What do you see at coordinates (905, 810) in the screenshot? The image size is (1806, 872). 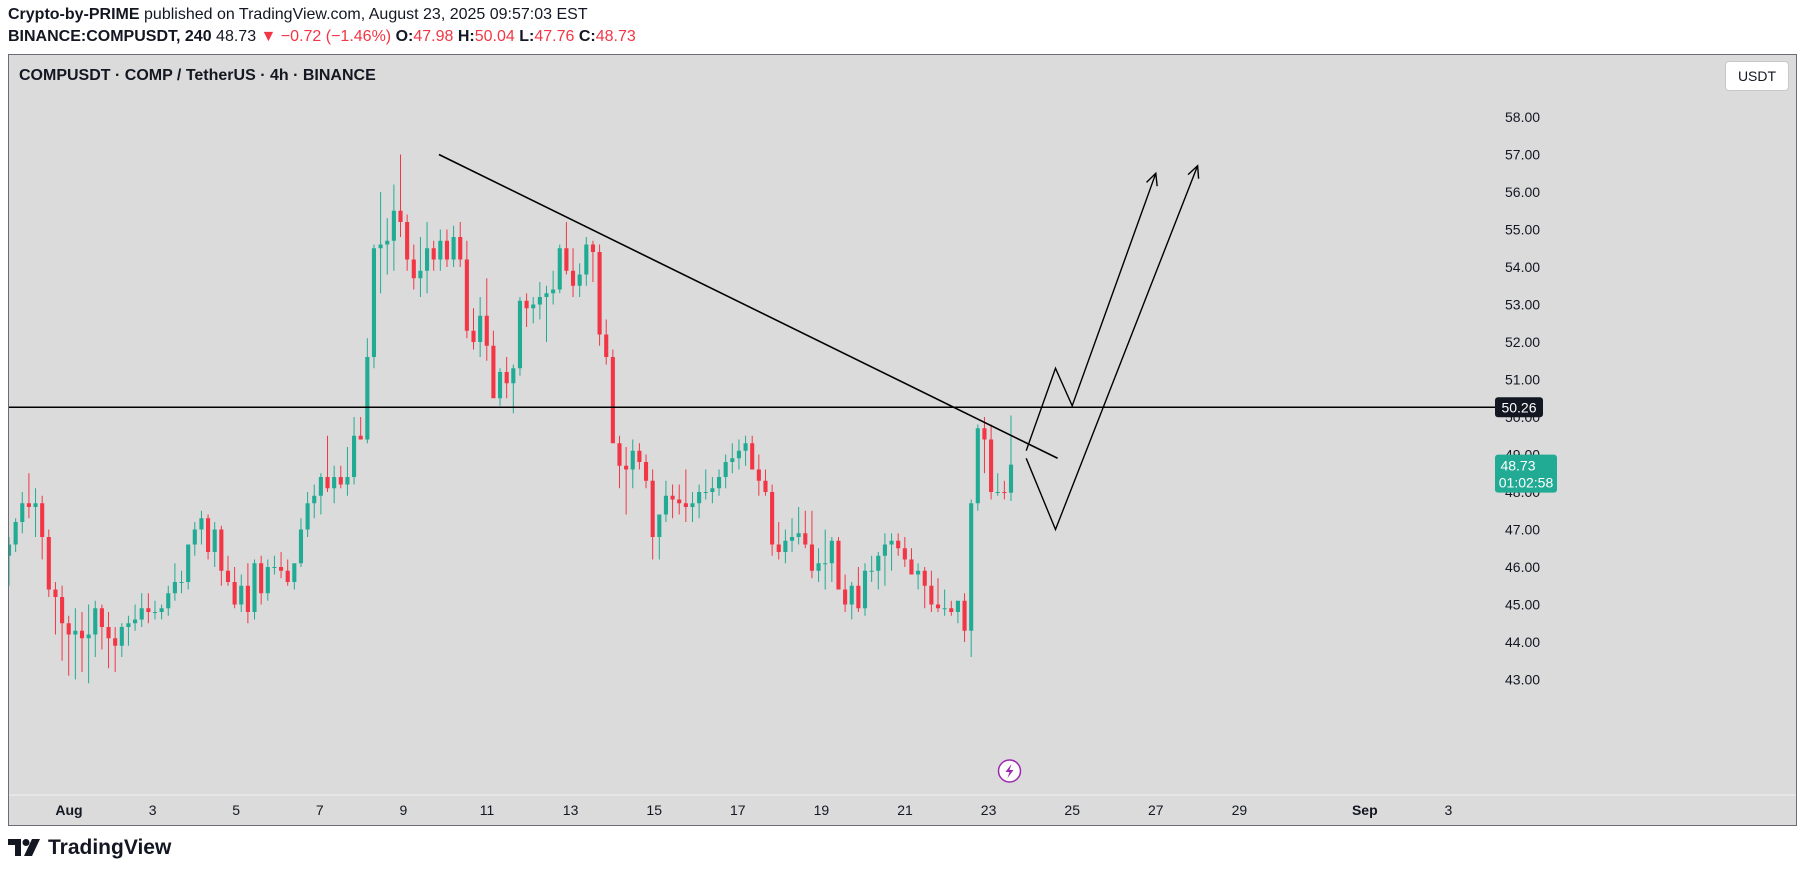 I see `time-tick-label: 21` at bounding box center [905, 810].